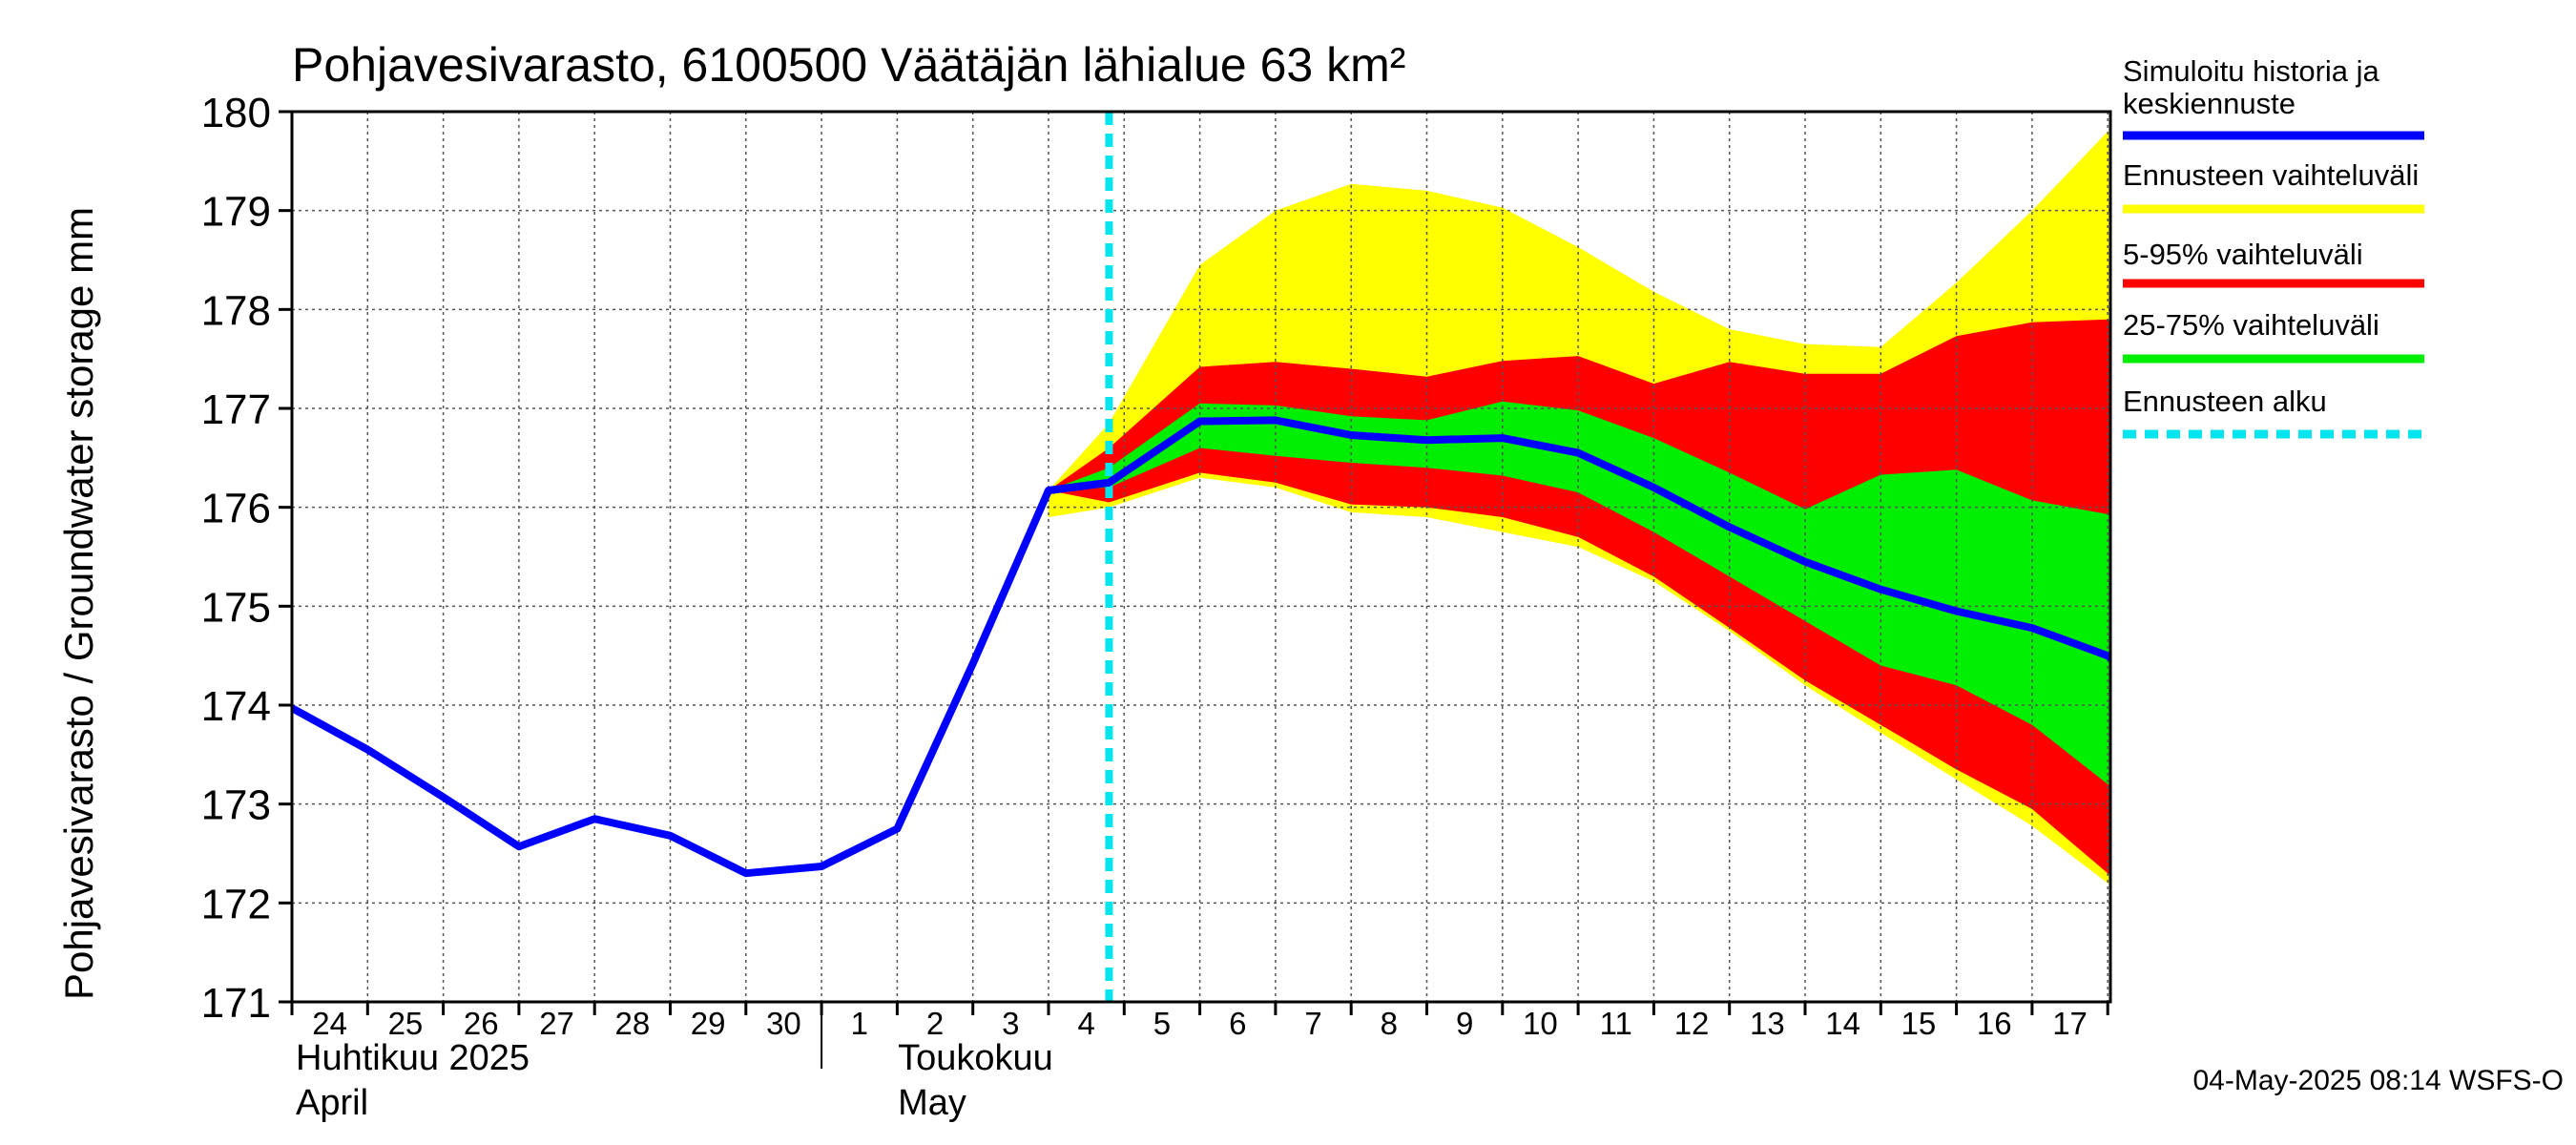 The height and width of the screenshot is (1145, 2576). What do you see at coordinates (236, 904) in the screenshot?
I see `y-tick-label: 172` at bounding box center [236, 904].